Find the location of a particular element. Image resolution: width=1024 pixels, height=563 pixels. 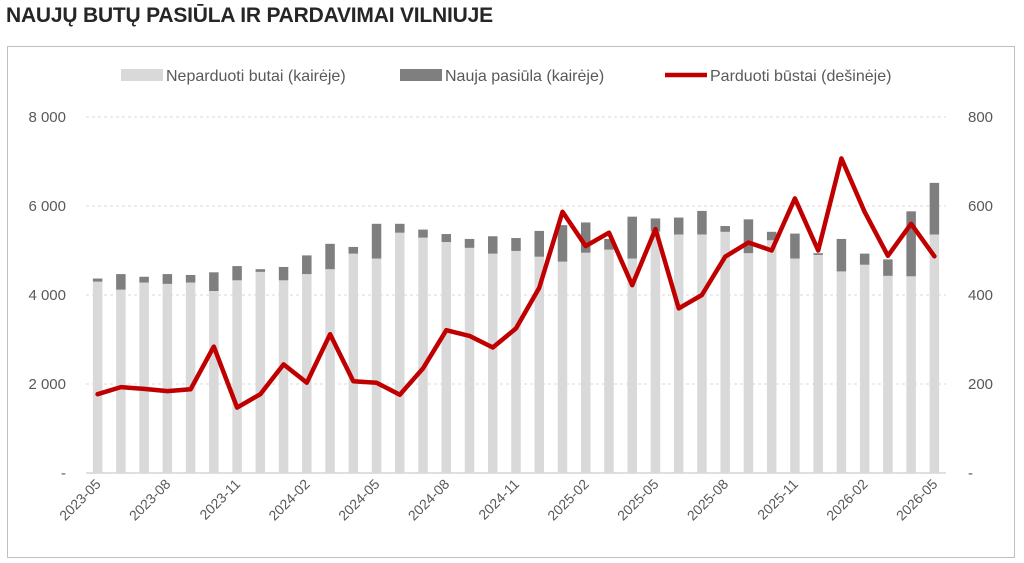

legend-label: Nauja pasiūla (kairėje) is located at coordinates (524, 76).